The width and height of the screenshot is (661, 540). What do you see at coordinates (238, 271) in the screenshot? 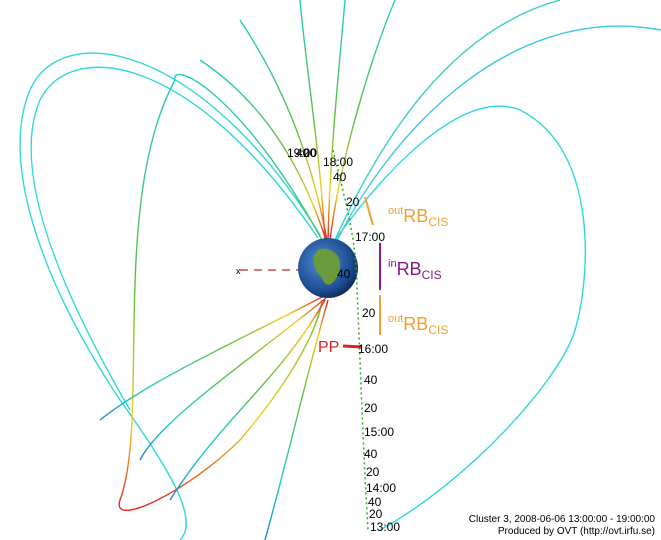
I see `axis-label: x` at bounding box center [238, 271].